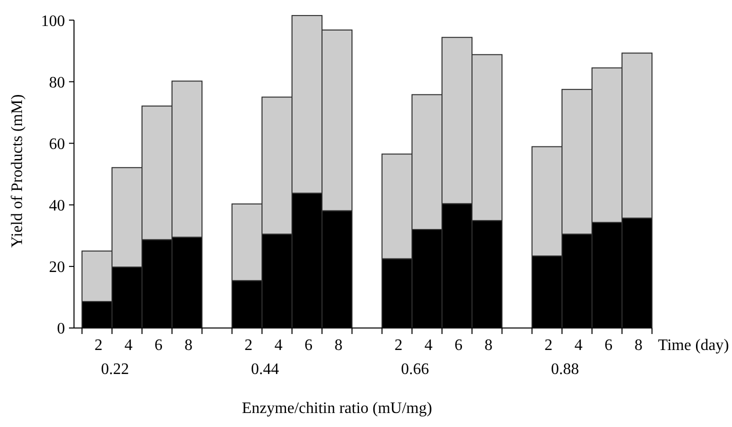 This screenshot has height=427, width=732. What do you see at coordinates (61, 329) in the screenshot?
I see `y-tick-label: 0` at bounding box center [61, 329].